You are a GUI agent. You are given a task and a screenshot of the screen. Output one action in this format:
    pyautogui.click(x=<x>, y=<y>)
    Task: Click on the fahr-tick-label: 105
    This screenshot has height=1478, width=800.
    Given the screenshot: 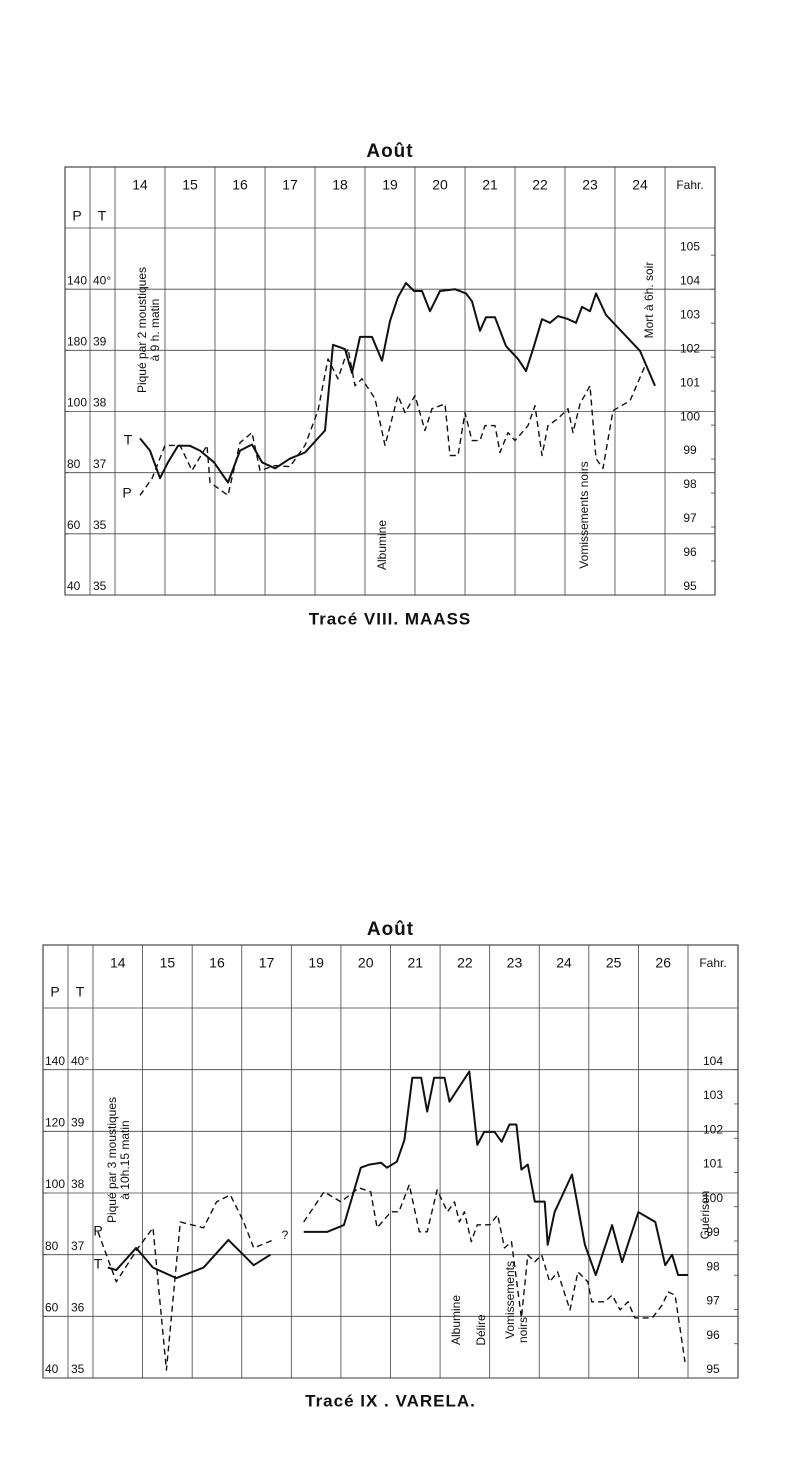 What is the action you would take?
    pyautogui.click(x=690, y=246)
    